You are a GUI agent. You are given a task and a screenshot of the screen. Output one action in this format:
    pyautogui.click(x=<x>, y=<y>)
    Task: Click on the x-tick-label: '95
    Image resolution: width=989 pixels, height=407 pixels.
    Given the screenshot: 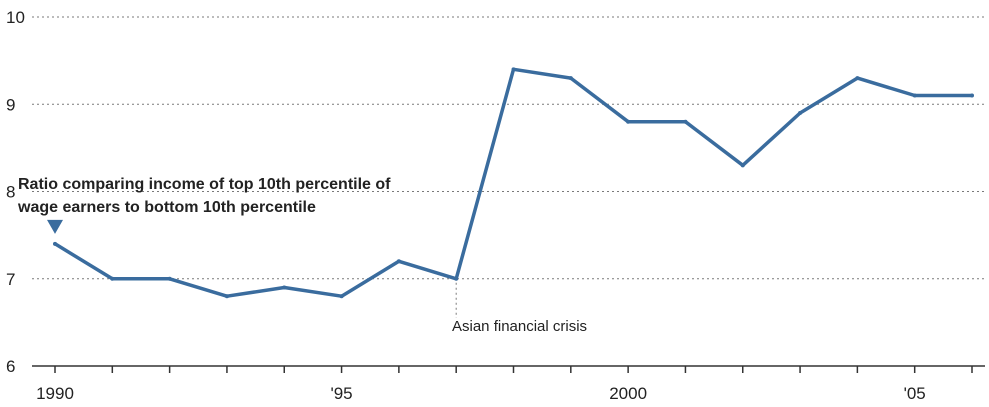 What is the action you would take?
    pyautogui.click(x=341, y=393)
    